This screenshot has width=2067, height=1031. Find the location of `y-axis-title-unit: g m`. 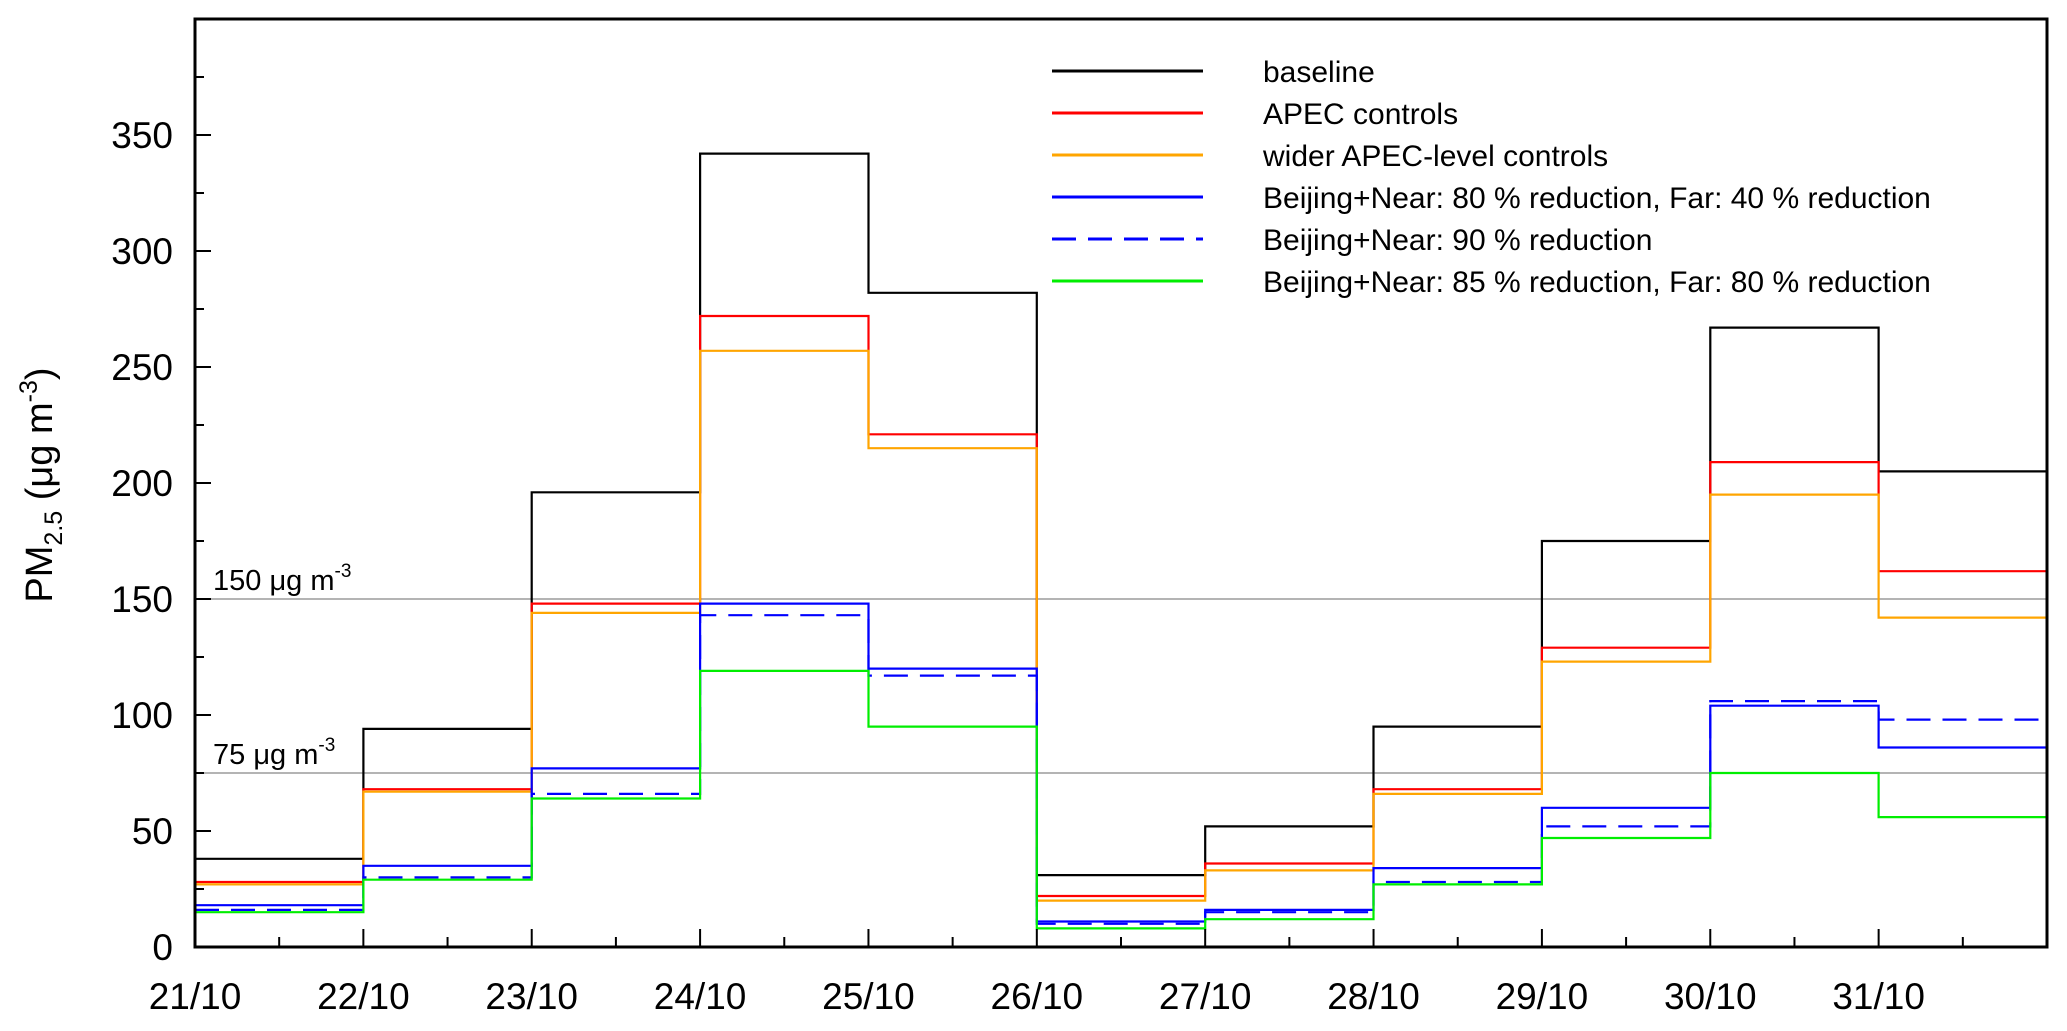

y-axis-title-unit: g m is located at coordinates (40, 433).